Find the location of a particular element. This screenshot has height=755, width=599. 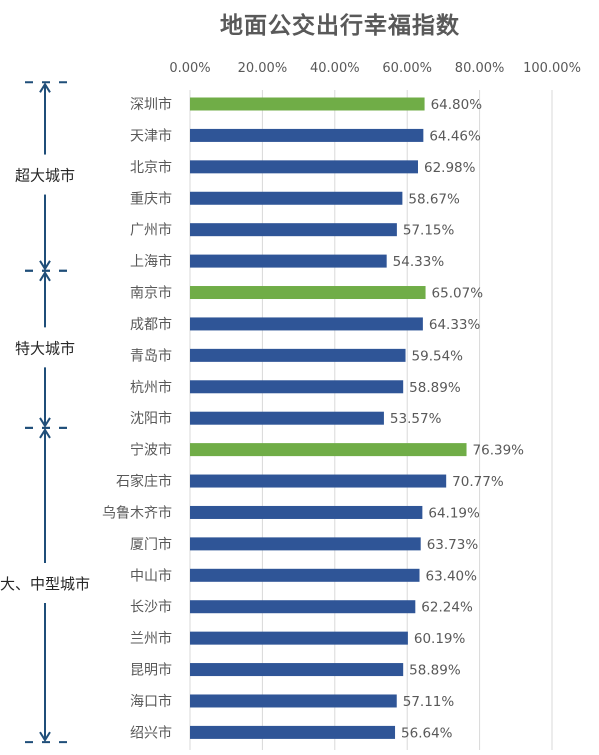

category-label: 天津市 is located at coordinates (151, 135).